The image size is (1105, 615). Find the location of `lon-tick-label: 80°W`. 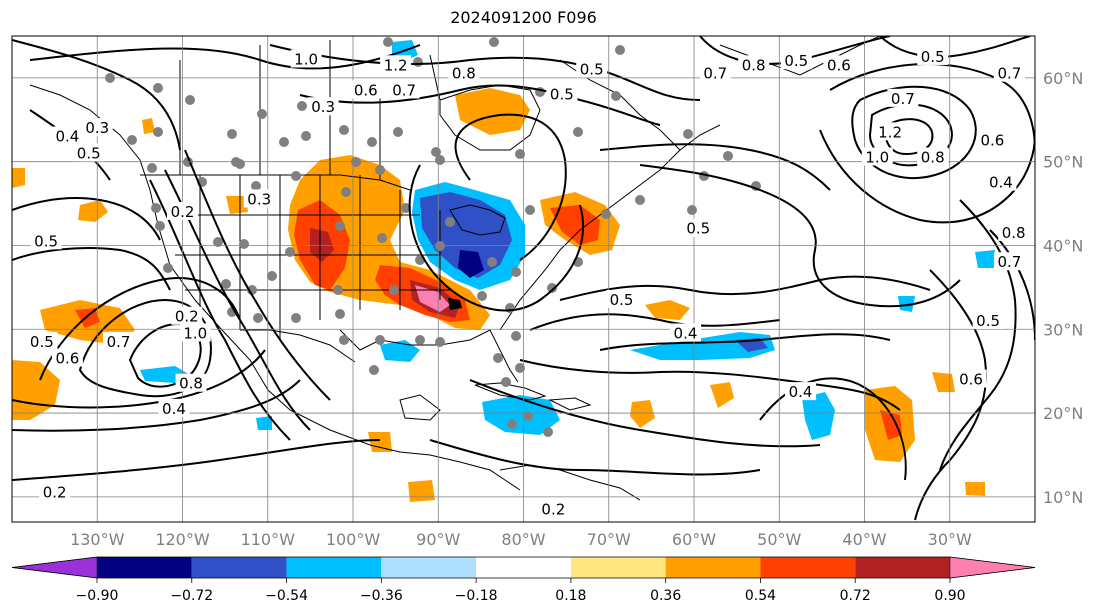

lon-tick-label: 80°W is located at coordinates (523, 539).